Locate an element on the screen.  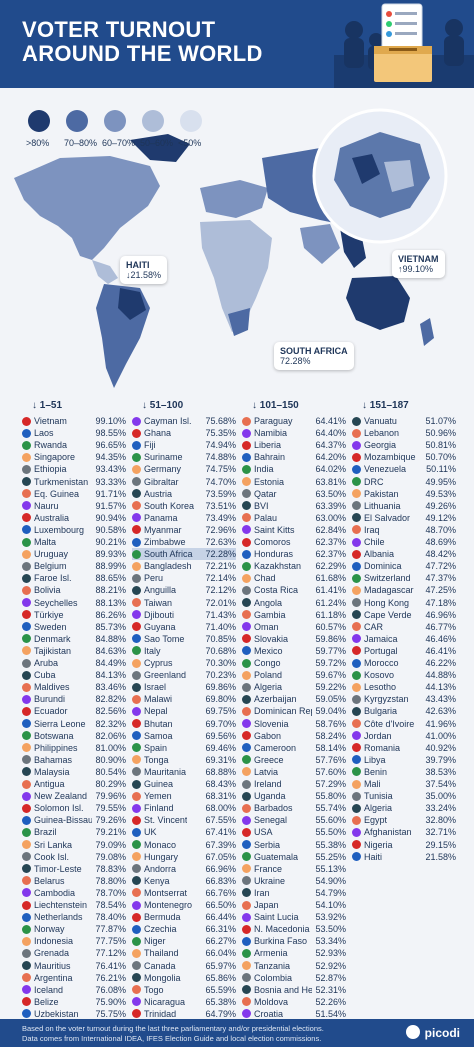
turnout-value: 77.87% is located at coordinates (110, 929).